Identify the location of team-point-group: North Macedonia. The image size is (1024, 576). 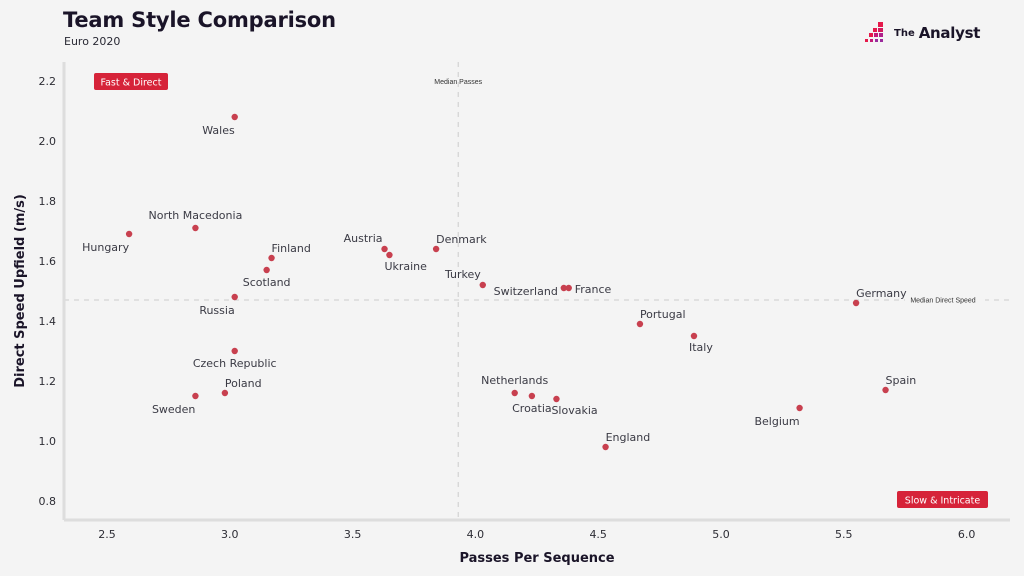
(196, 220).